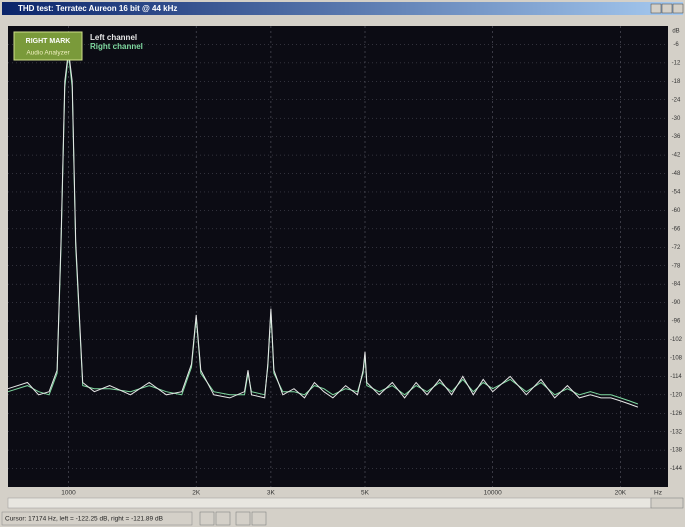  Describe the element at coordinates (676, 469) in the screenshot. I see `y-tick-label: -144` at that location.